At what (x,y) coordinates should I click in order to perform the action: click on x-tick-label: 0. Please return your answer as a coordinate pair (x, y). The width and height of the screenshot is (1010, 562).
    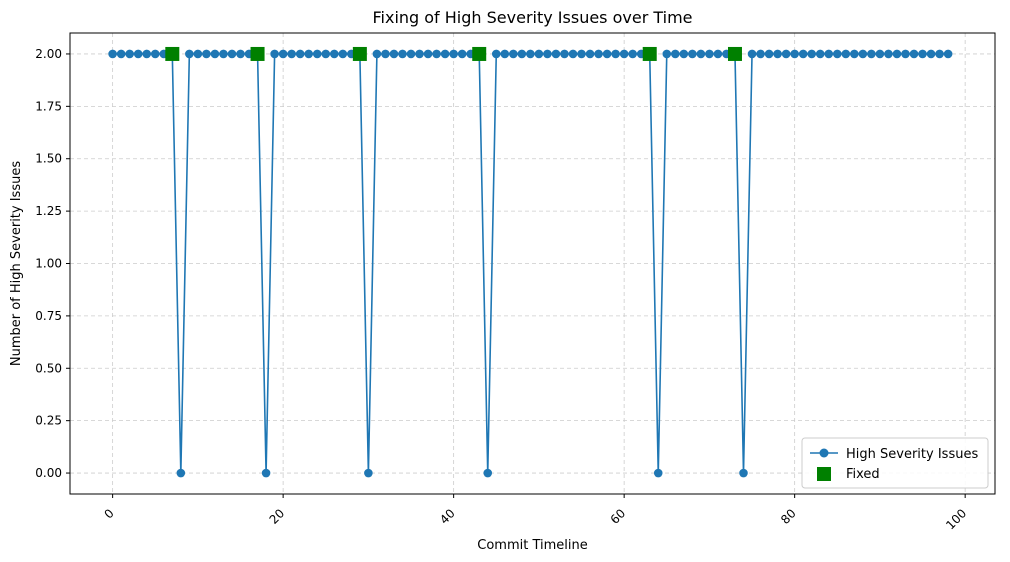
    Looking at the image, I should click on (108, 513).